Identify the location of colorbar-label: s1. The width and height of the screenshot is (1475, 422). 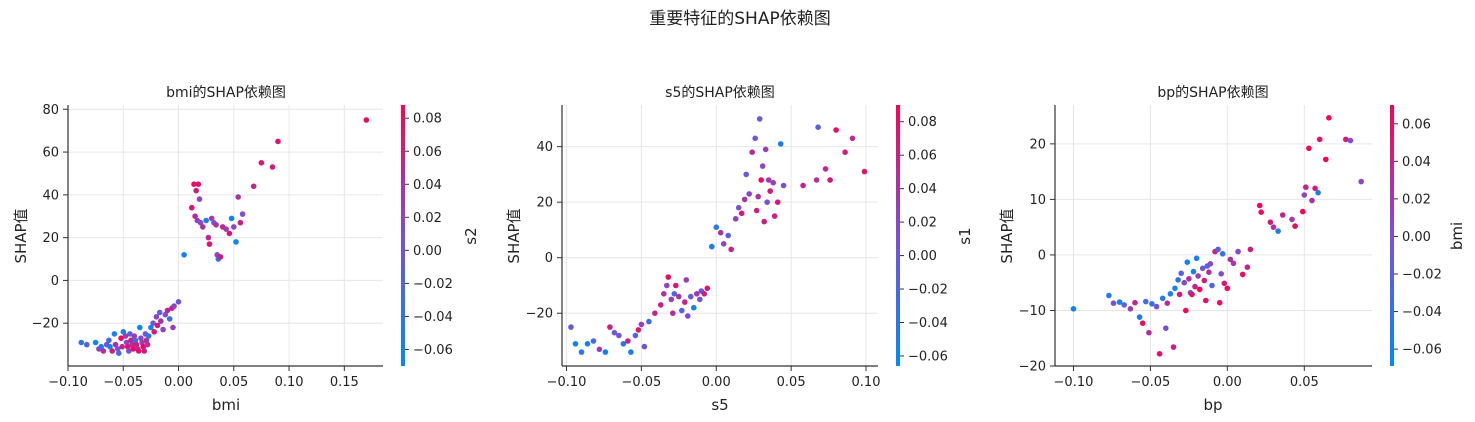
(965, 235).